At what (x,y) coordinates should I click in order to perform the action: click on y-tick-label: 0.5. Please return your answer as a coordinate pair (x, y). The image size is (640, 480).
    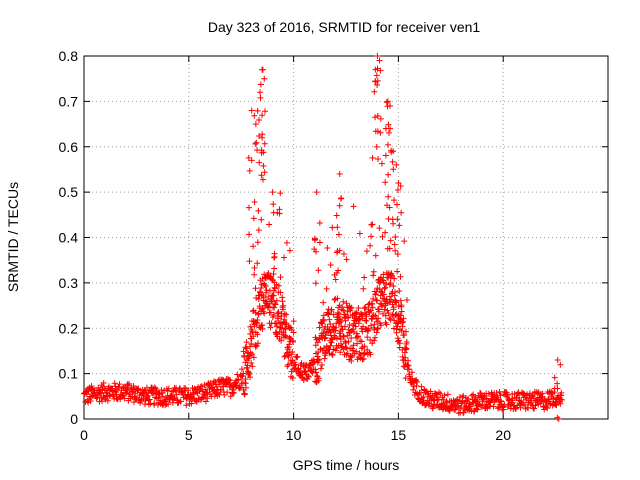
    Looking at the image, I should click on (69, 192).